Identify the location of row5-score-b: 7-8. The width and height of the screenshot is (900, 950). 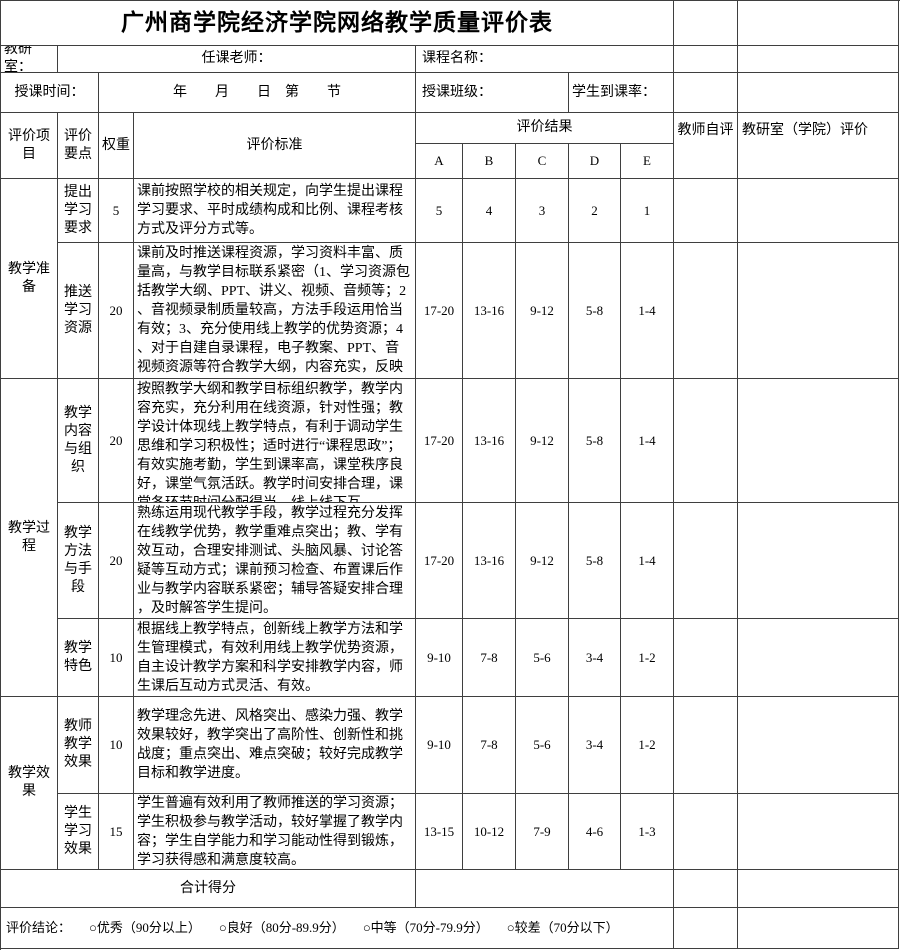
(489, 658).